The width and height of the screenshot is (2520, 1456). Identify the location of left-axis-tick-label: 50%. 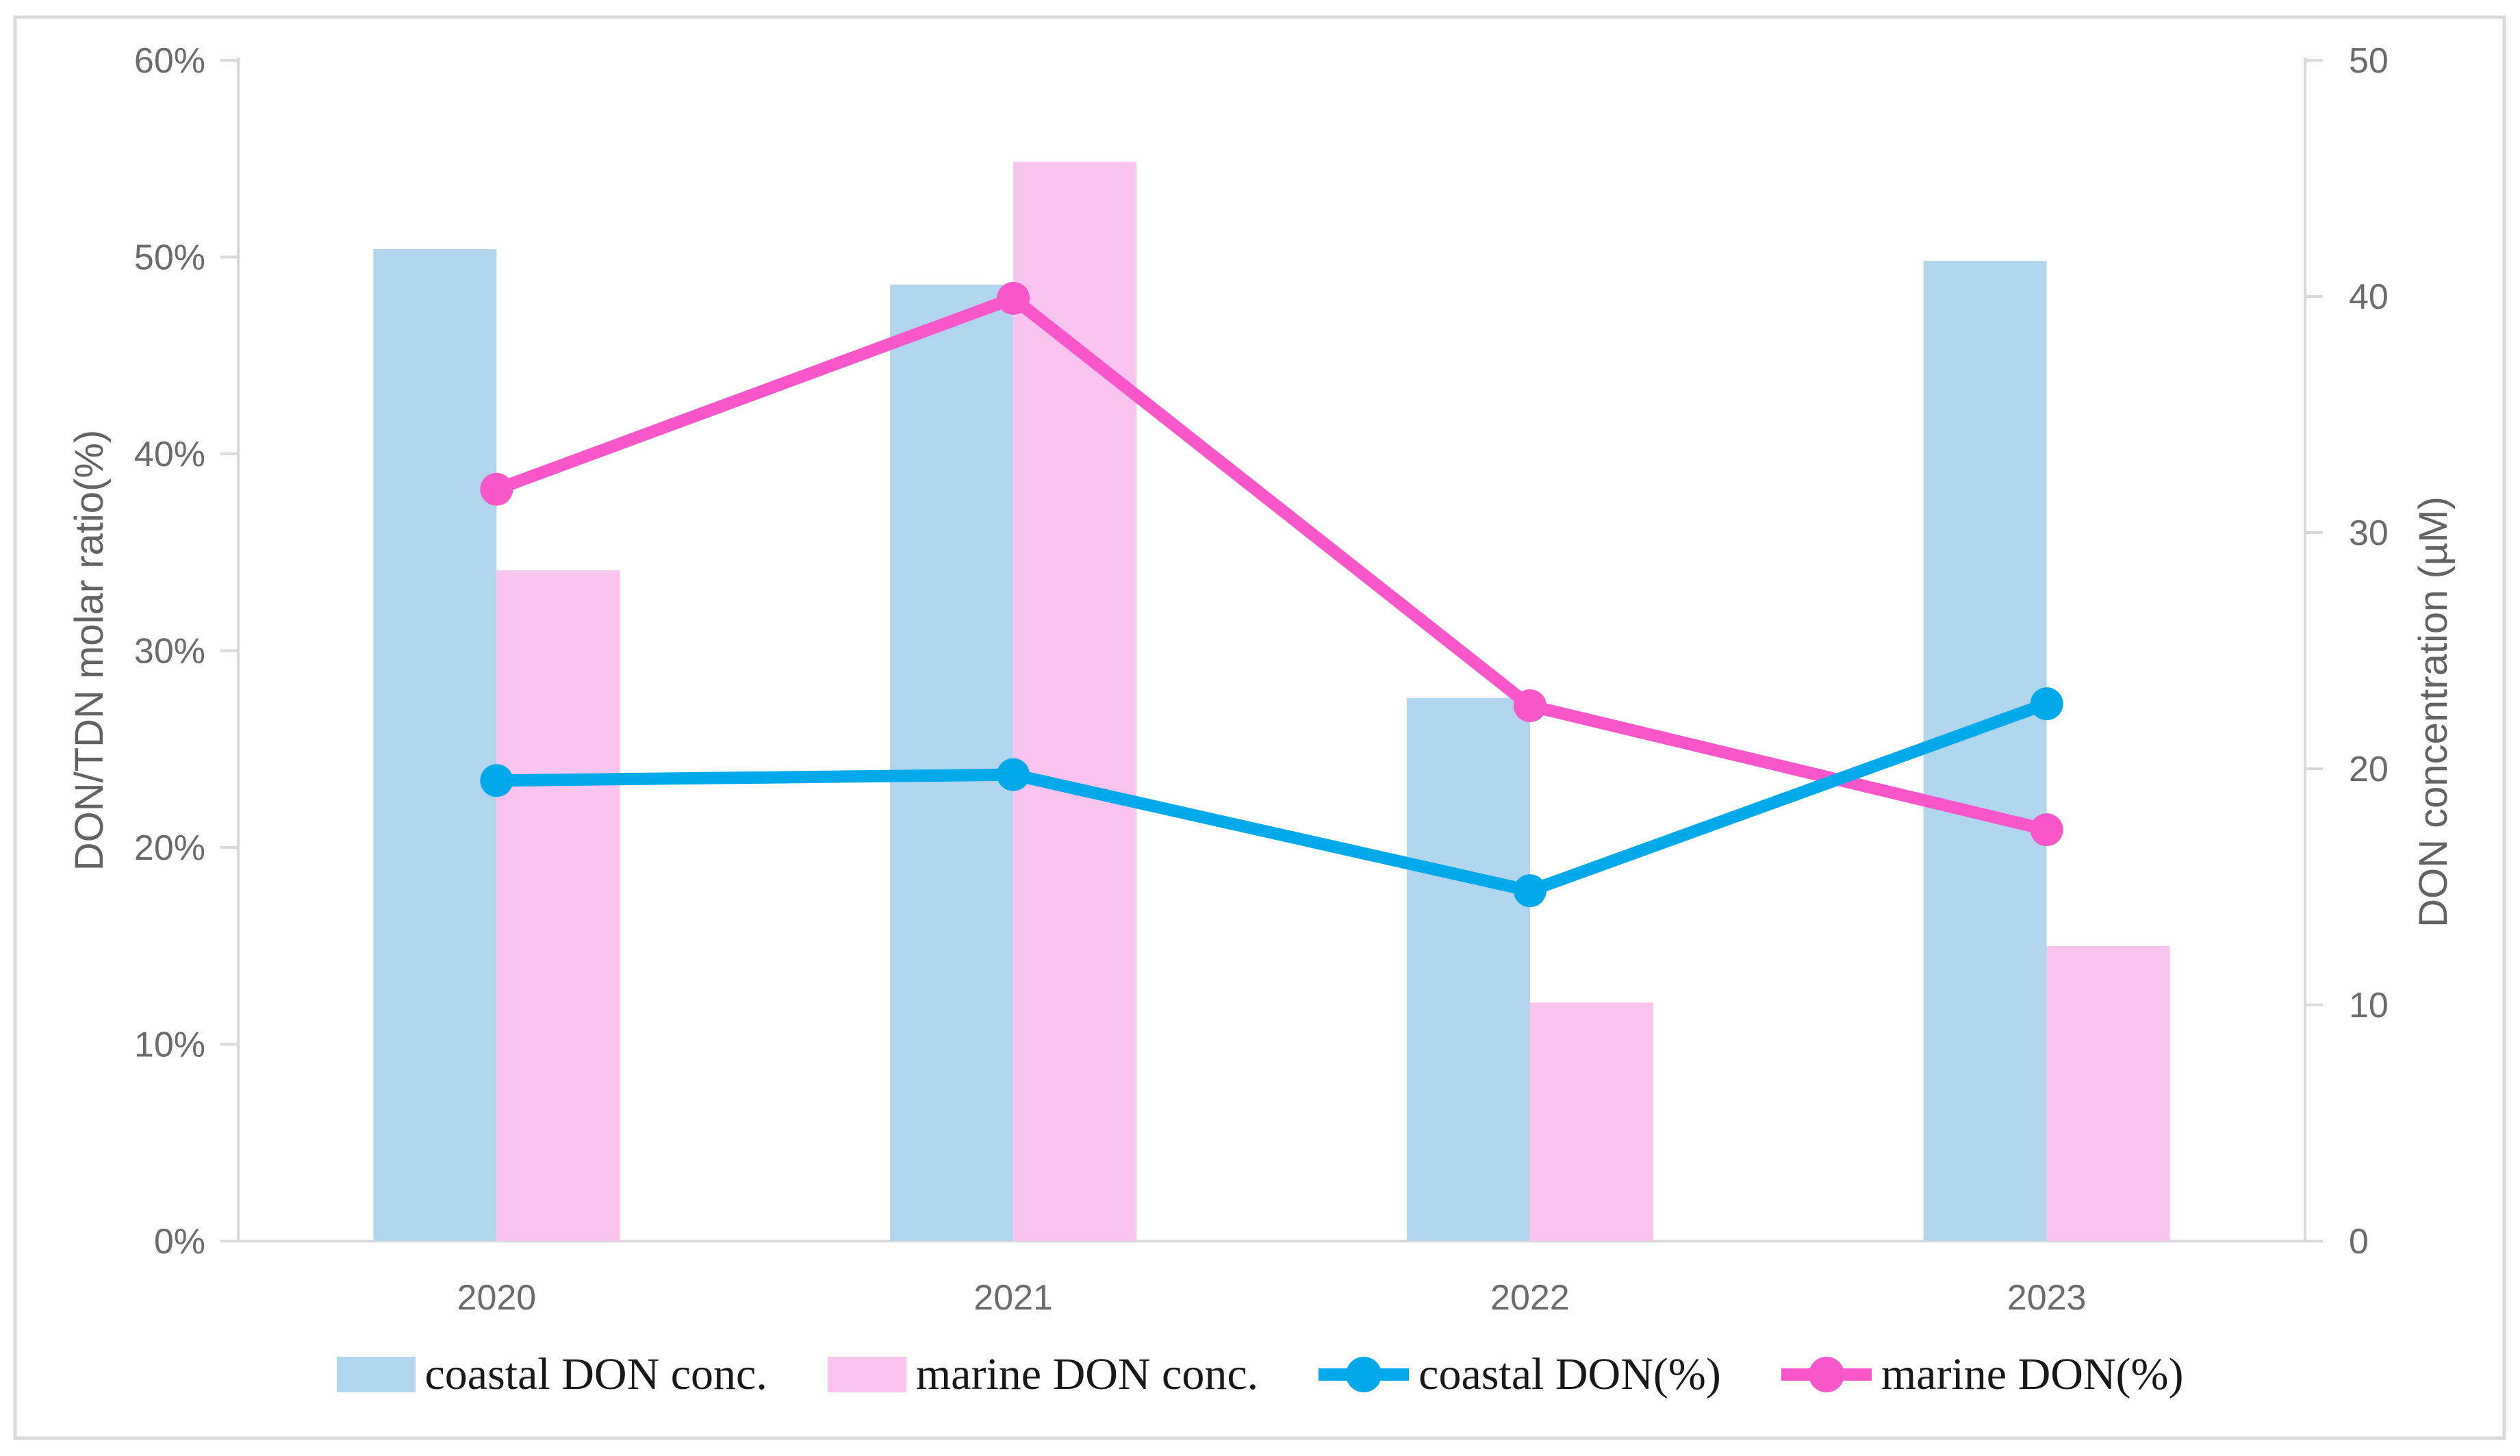
(169, 258).